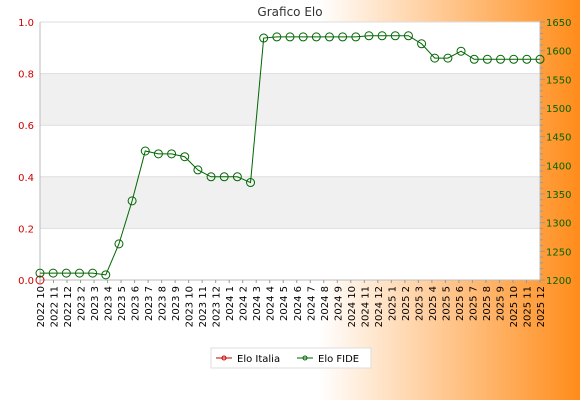  Describe the element at coordinates (289, 12) in the screenshot. I see `chart-title: Grafico Elo` at that location.